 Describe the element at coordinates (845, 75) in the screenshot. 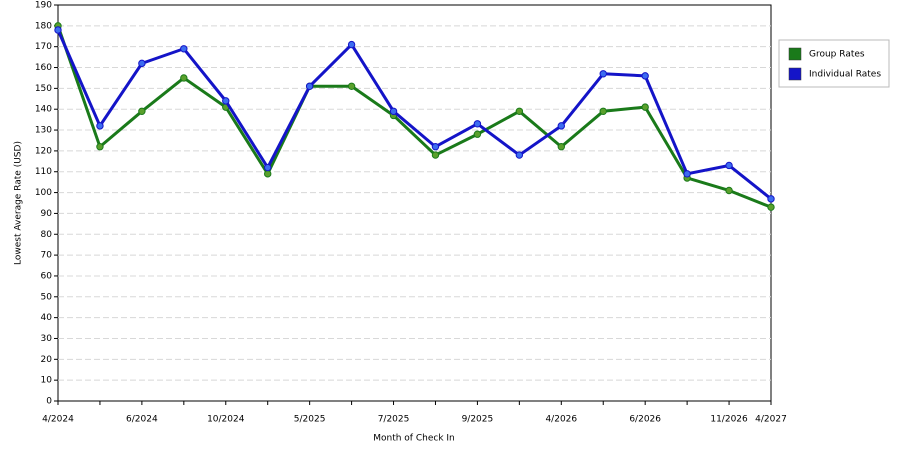

I see `legend-label: Individual Rates` at that location.